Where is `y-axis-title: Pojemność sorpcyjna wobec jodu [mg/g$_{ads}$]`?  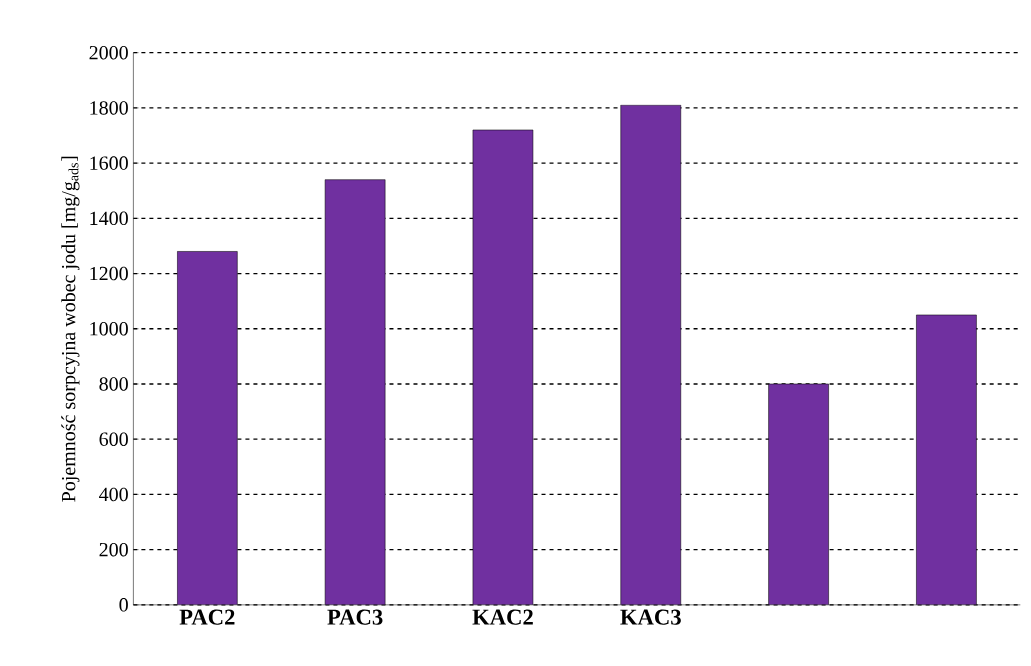
y-axis-title: Pojemność sorpcyjna wobec jodu [mg/g$_{ads}$] is located at coordinates (70, 329).